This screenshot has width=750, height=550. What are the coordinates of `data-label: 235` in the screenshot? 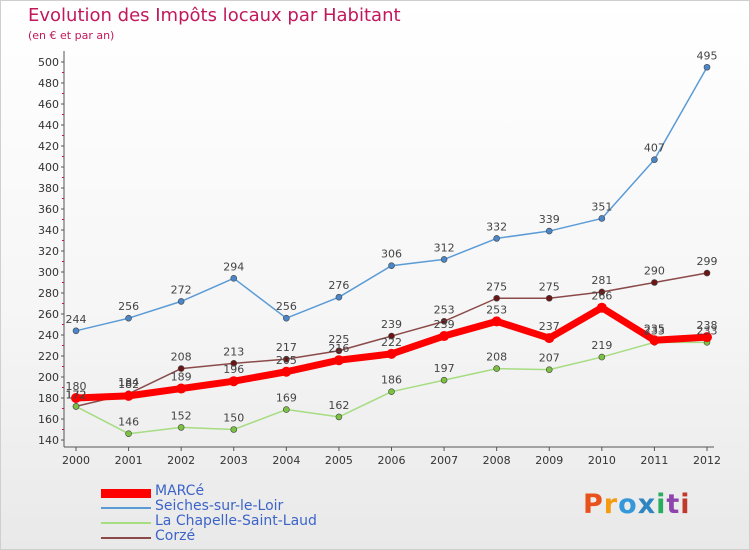 It's located at (654, 328).